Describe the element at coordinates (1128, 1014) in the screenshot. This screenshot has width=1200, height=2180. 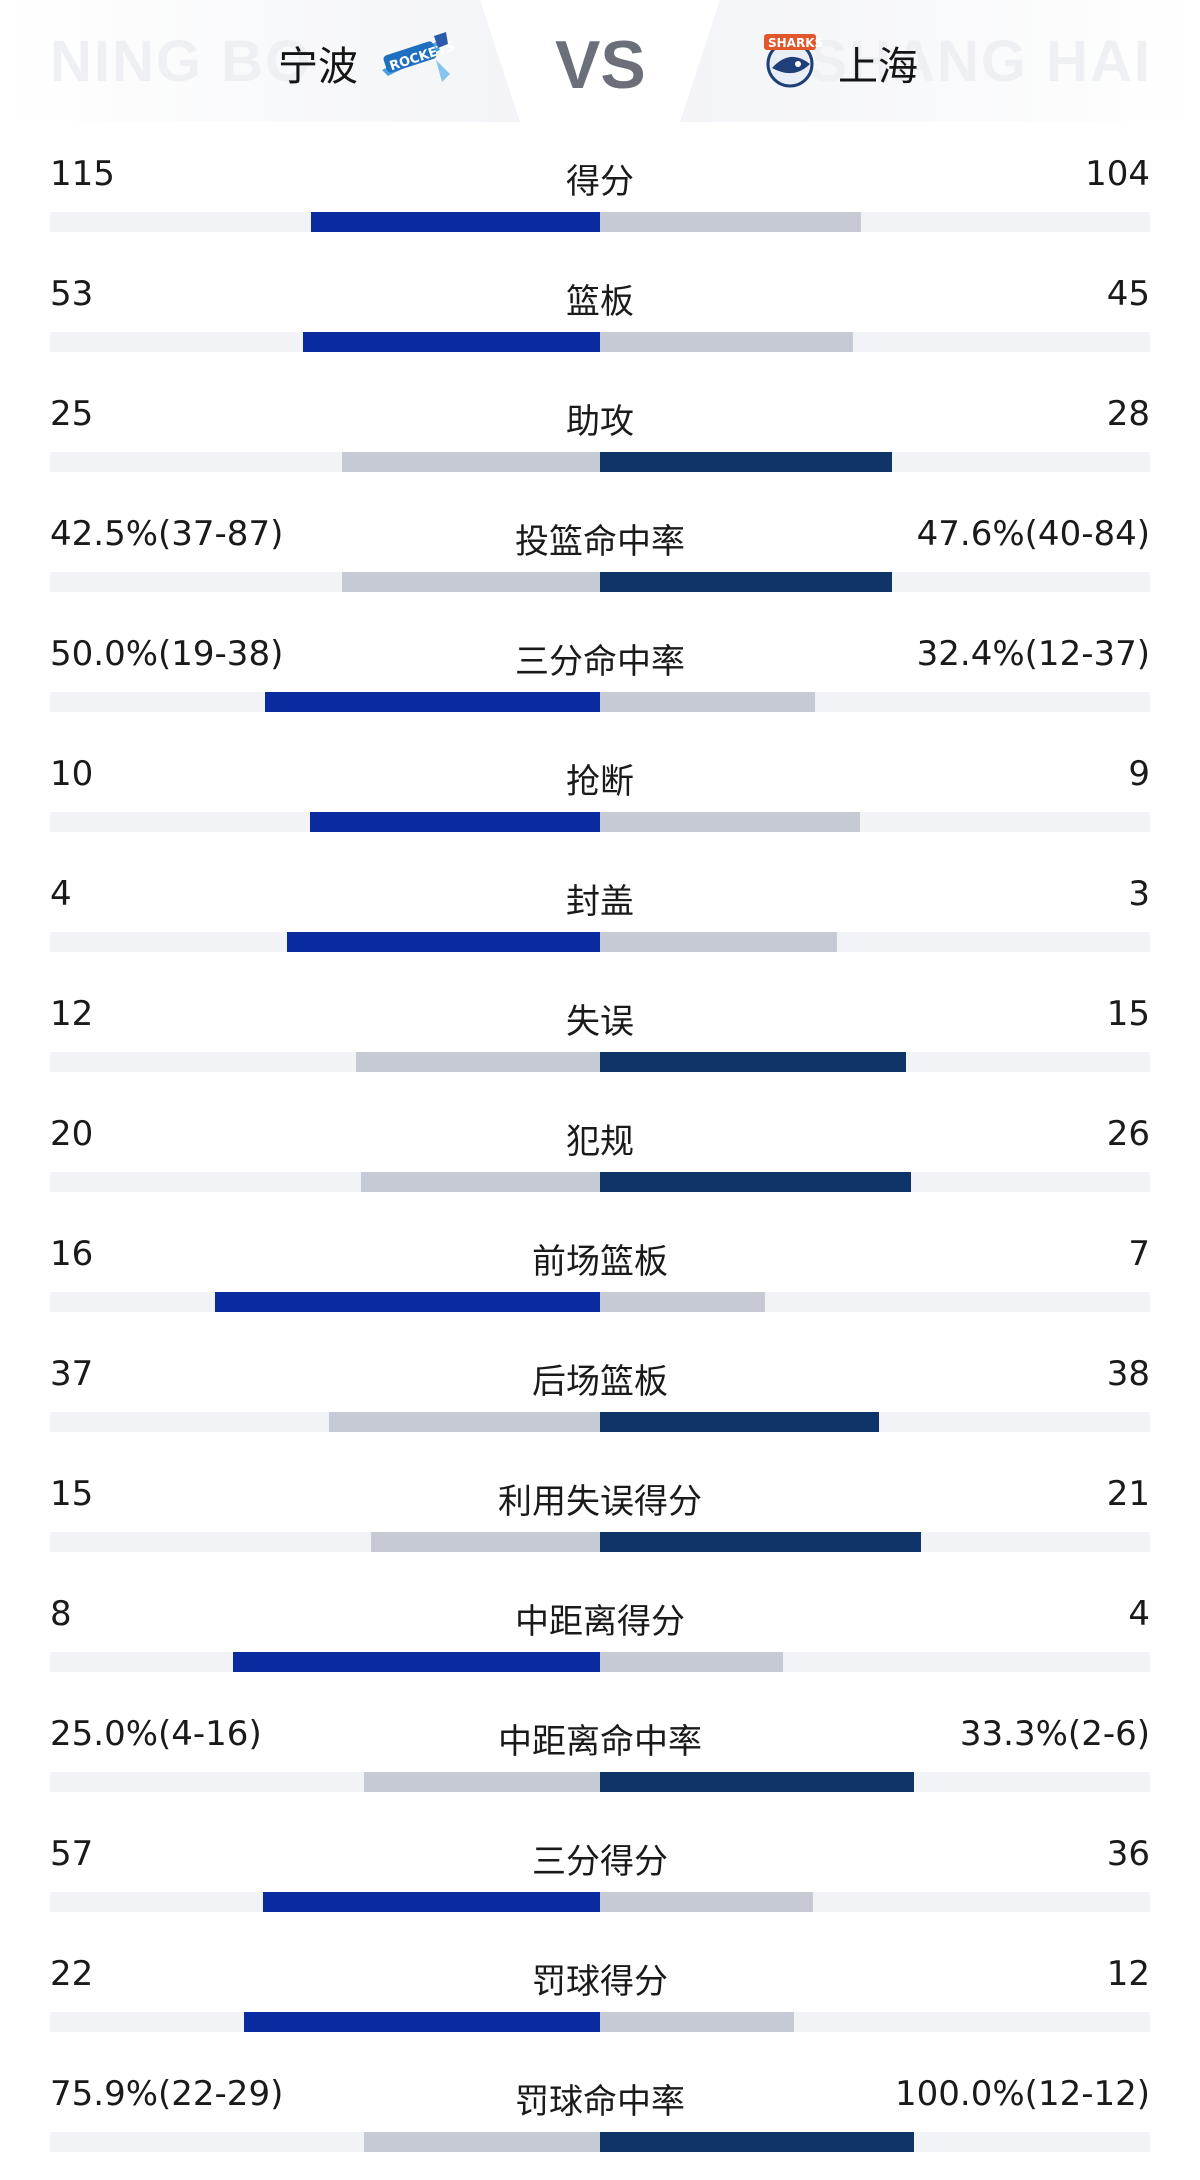
I see `away-stat-value: 15` at that location.